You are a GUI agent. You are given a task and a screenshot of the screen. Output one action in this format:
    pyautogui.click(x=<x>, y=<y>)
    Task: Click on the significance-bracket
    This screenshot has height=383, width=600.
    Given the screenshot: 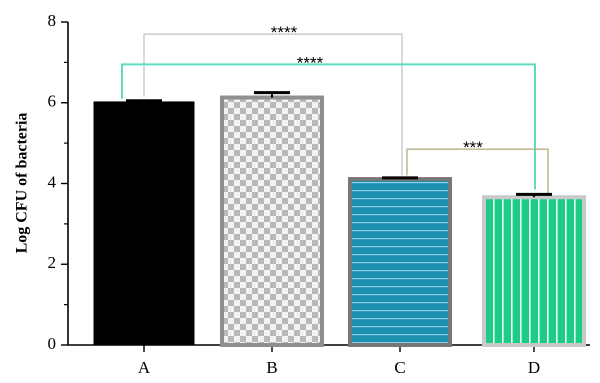 What is the action you would take?
    pyautogui.click(x=477, y=179)
    